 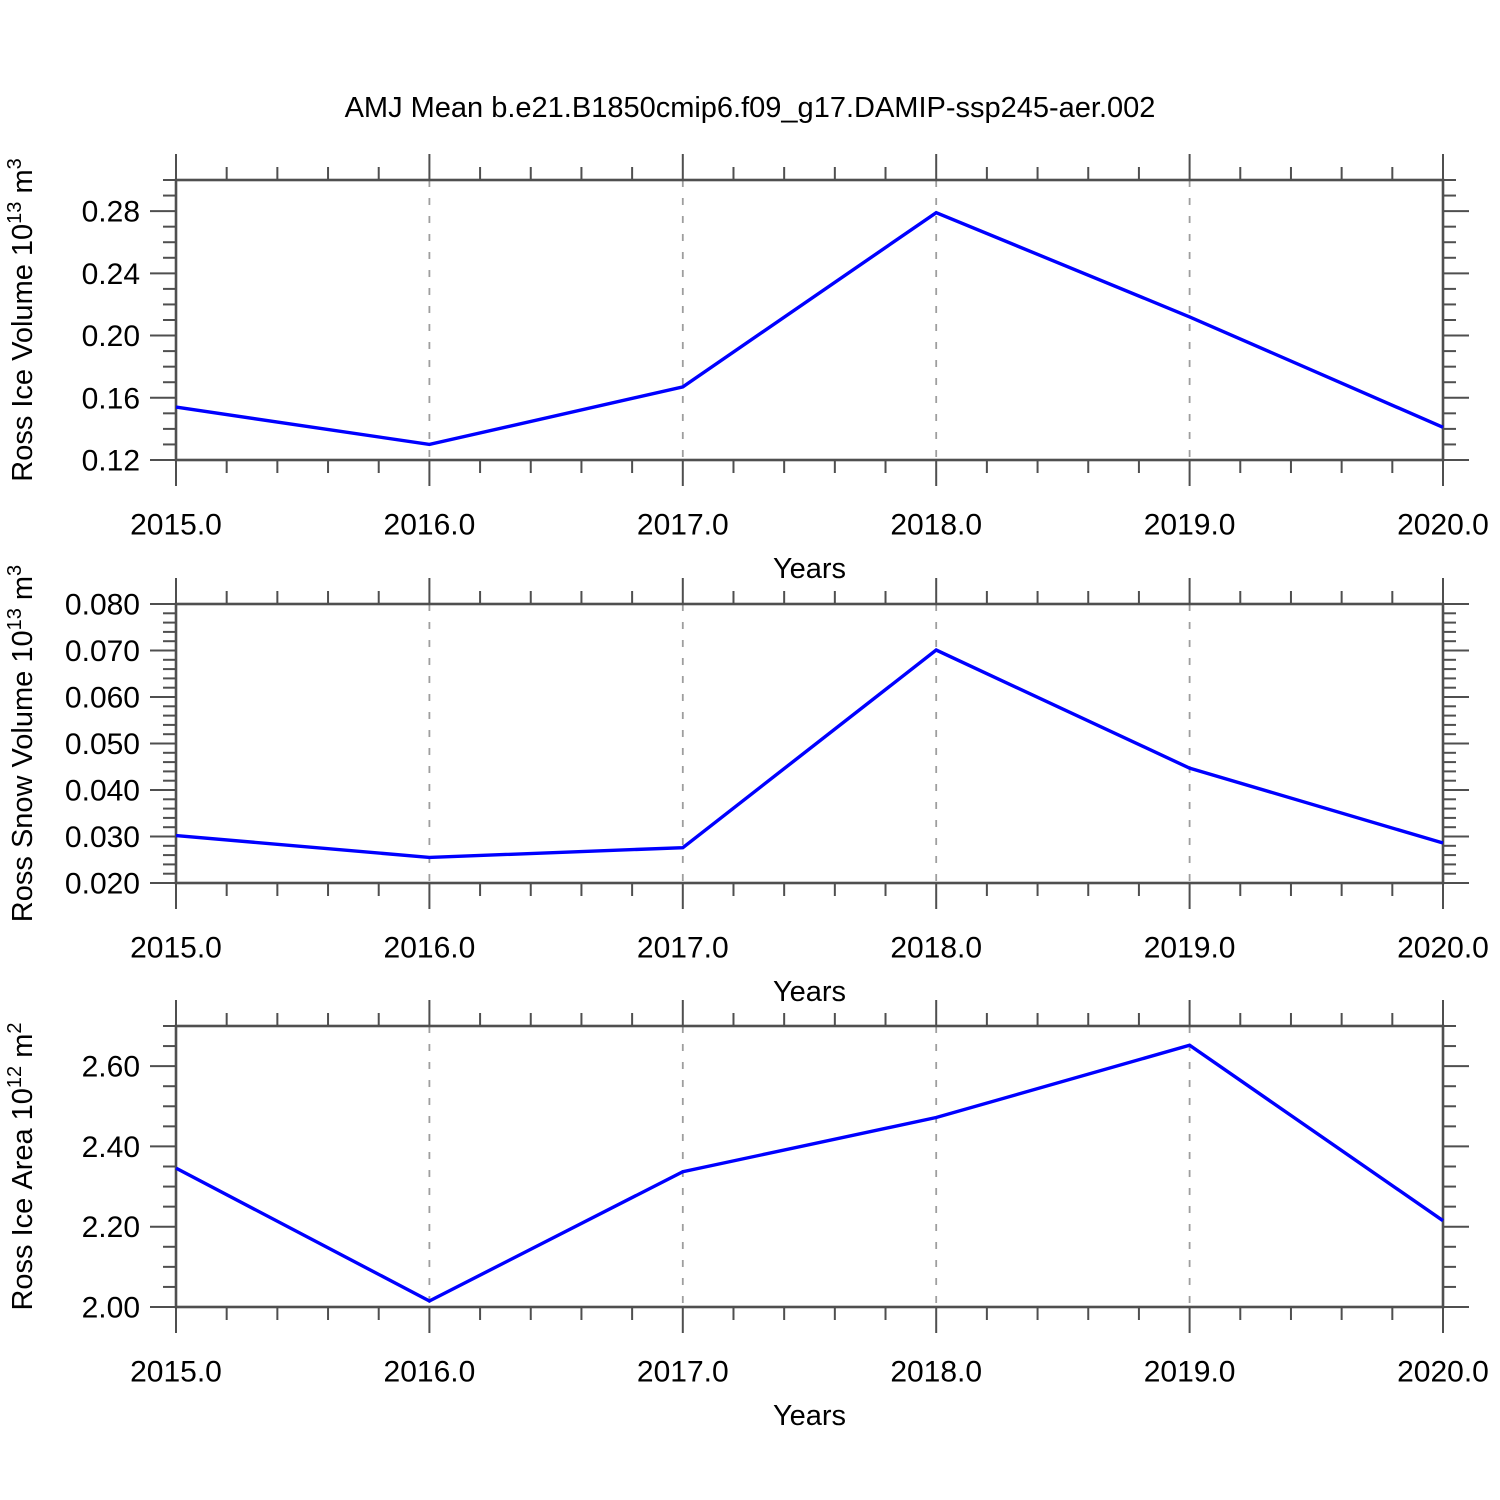 I want to click on y-tick-label: 0.070, so click(x=102, y=651).